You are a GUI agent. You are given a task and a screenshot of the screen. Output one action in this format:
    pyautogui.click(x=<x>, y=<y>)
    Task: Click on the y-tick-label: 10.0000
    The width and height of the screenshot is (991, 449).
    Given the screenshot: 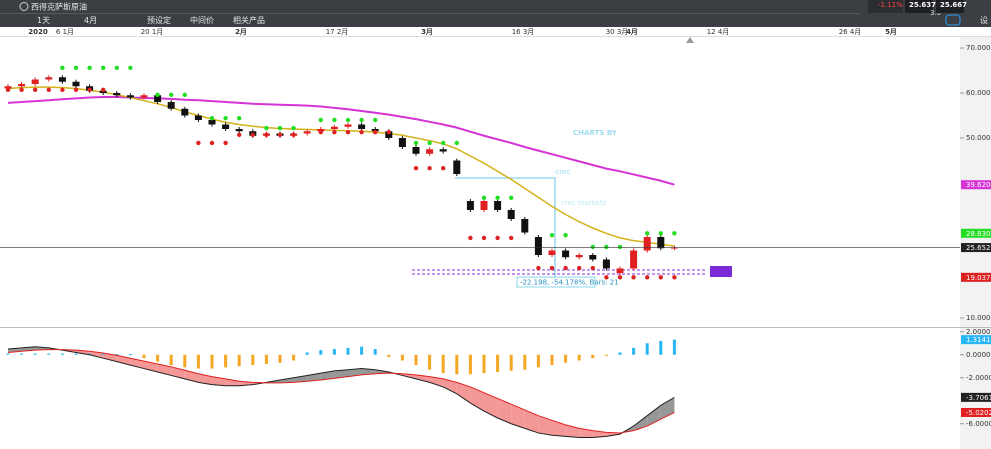 What is the action you would take?
    pyautogui.click(x=978, y=318)
    